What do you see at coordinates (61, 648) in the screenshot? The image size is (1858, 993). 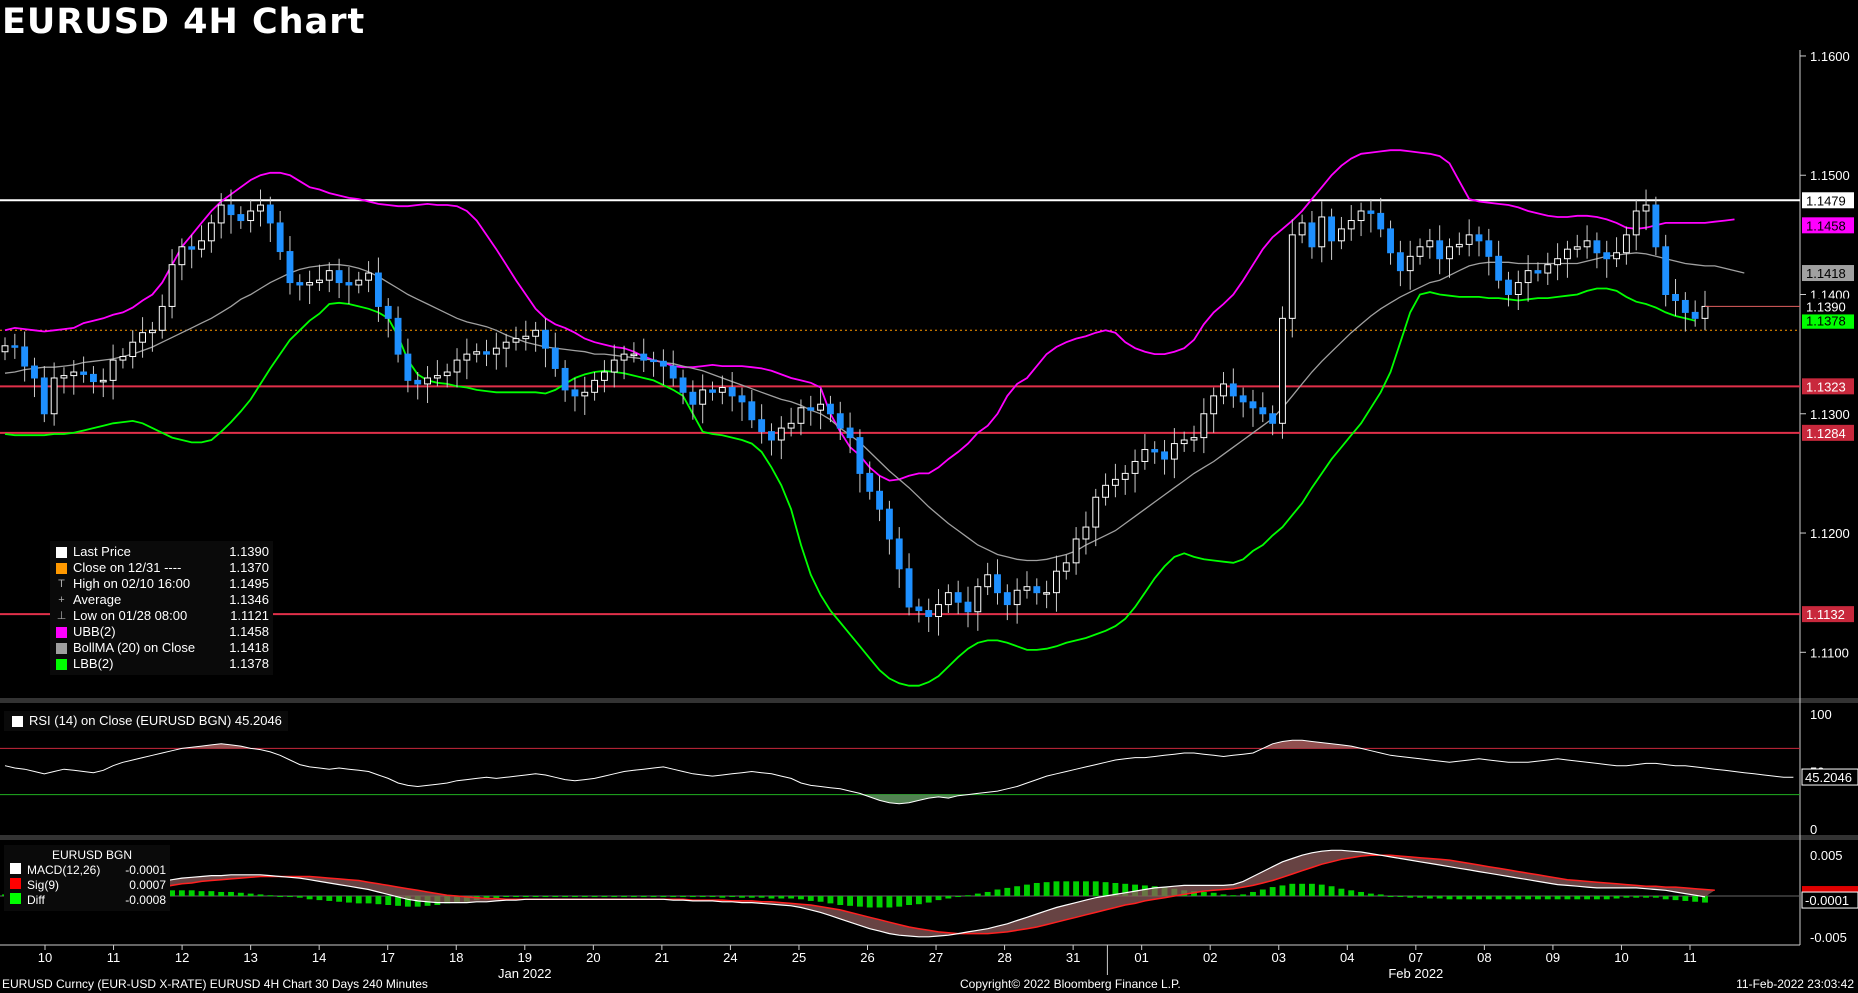 I see `legend-swatch` at bounding box center [61, 648].